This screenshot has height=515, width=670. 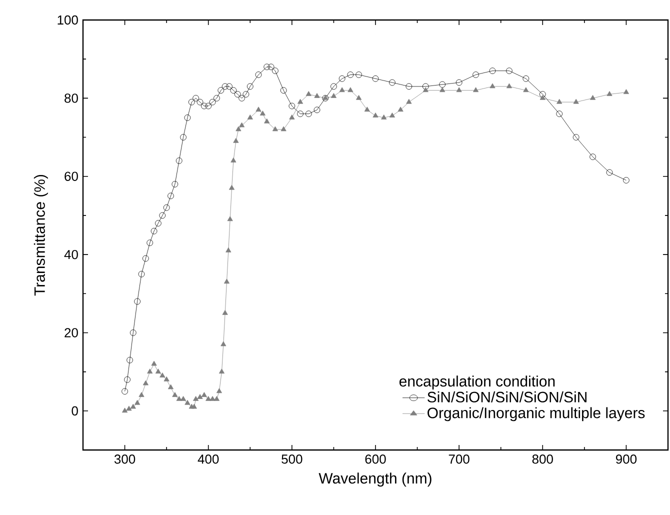 I want to click on legend-label: Organic/Inorganic multiple layers, so click(x=536, y=414).